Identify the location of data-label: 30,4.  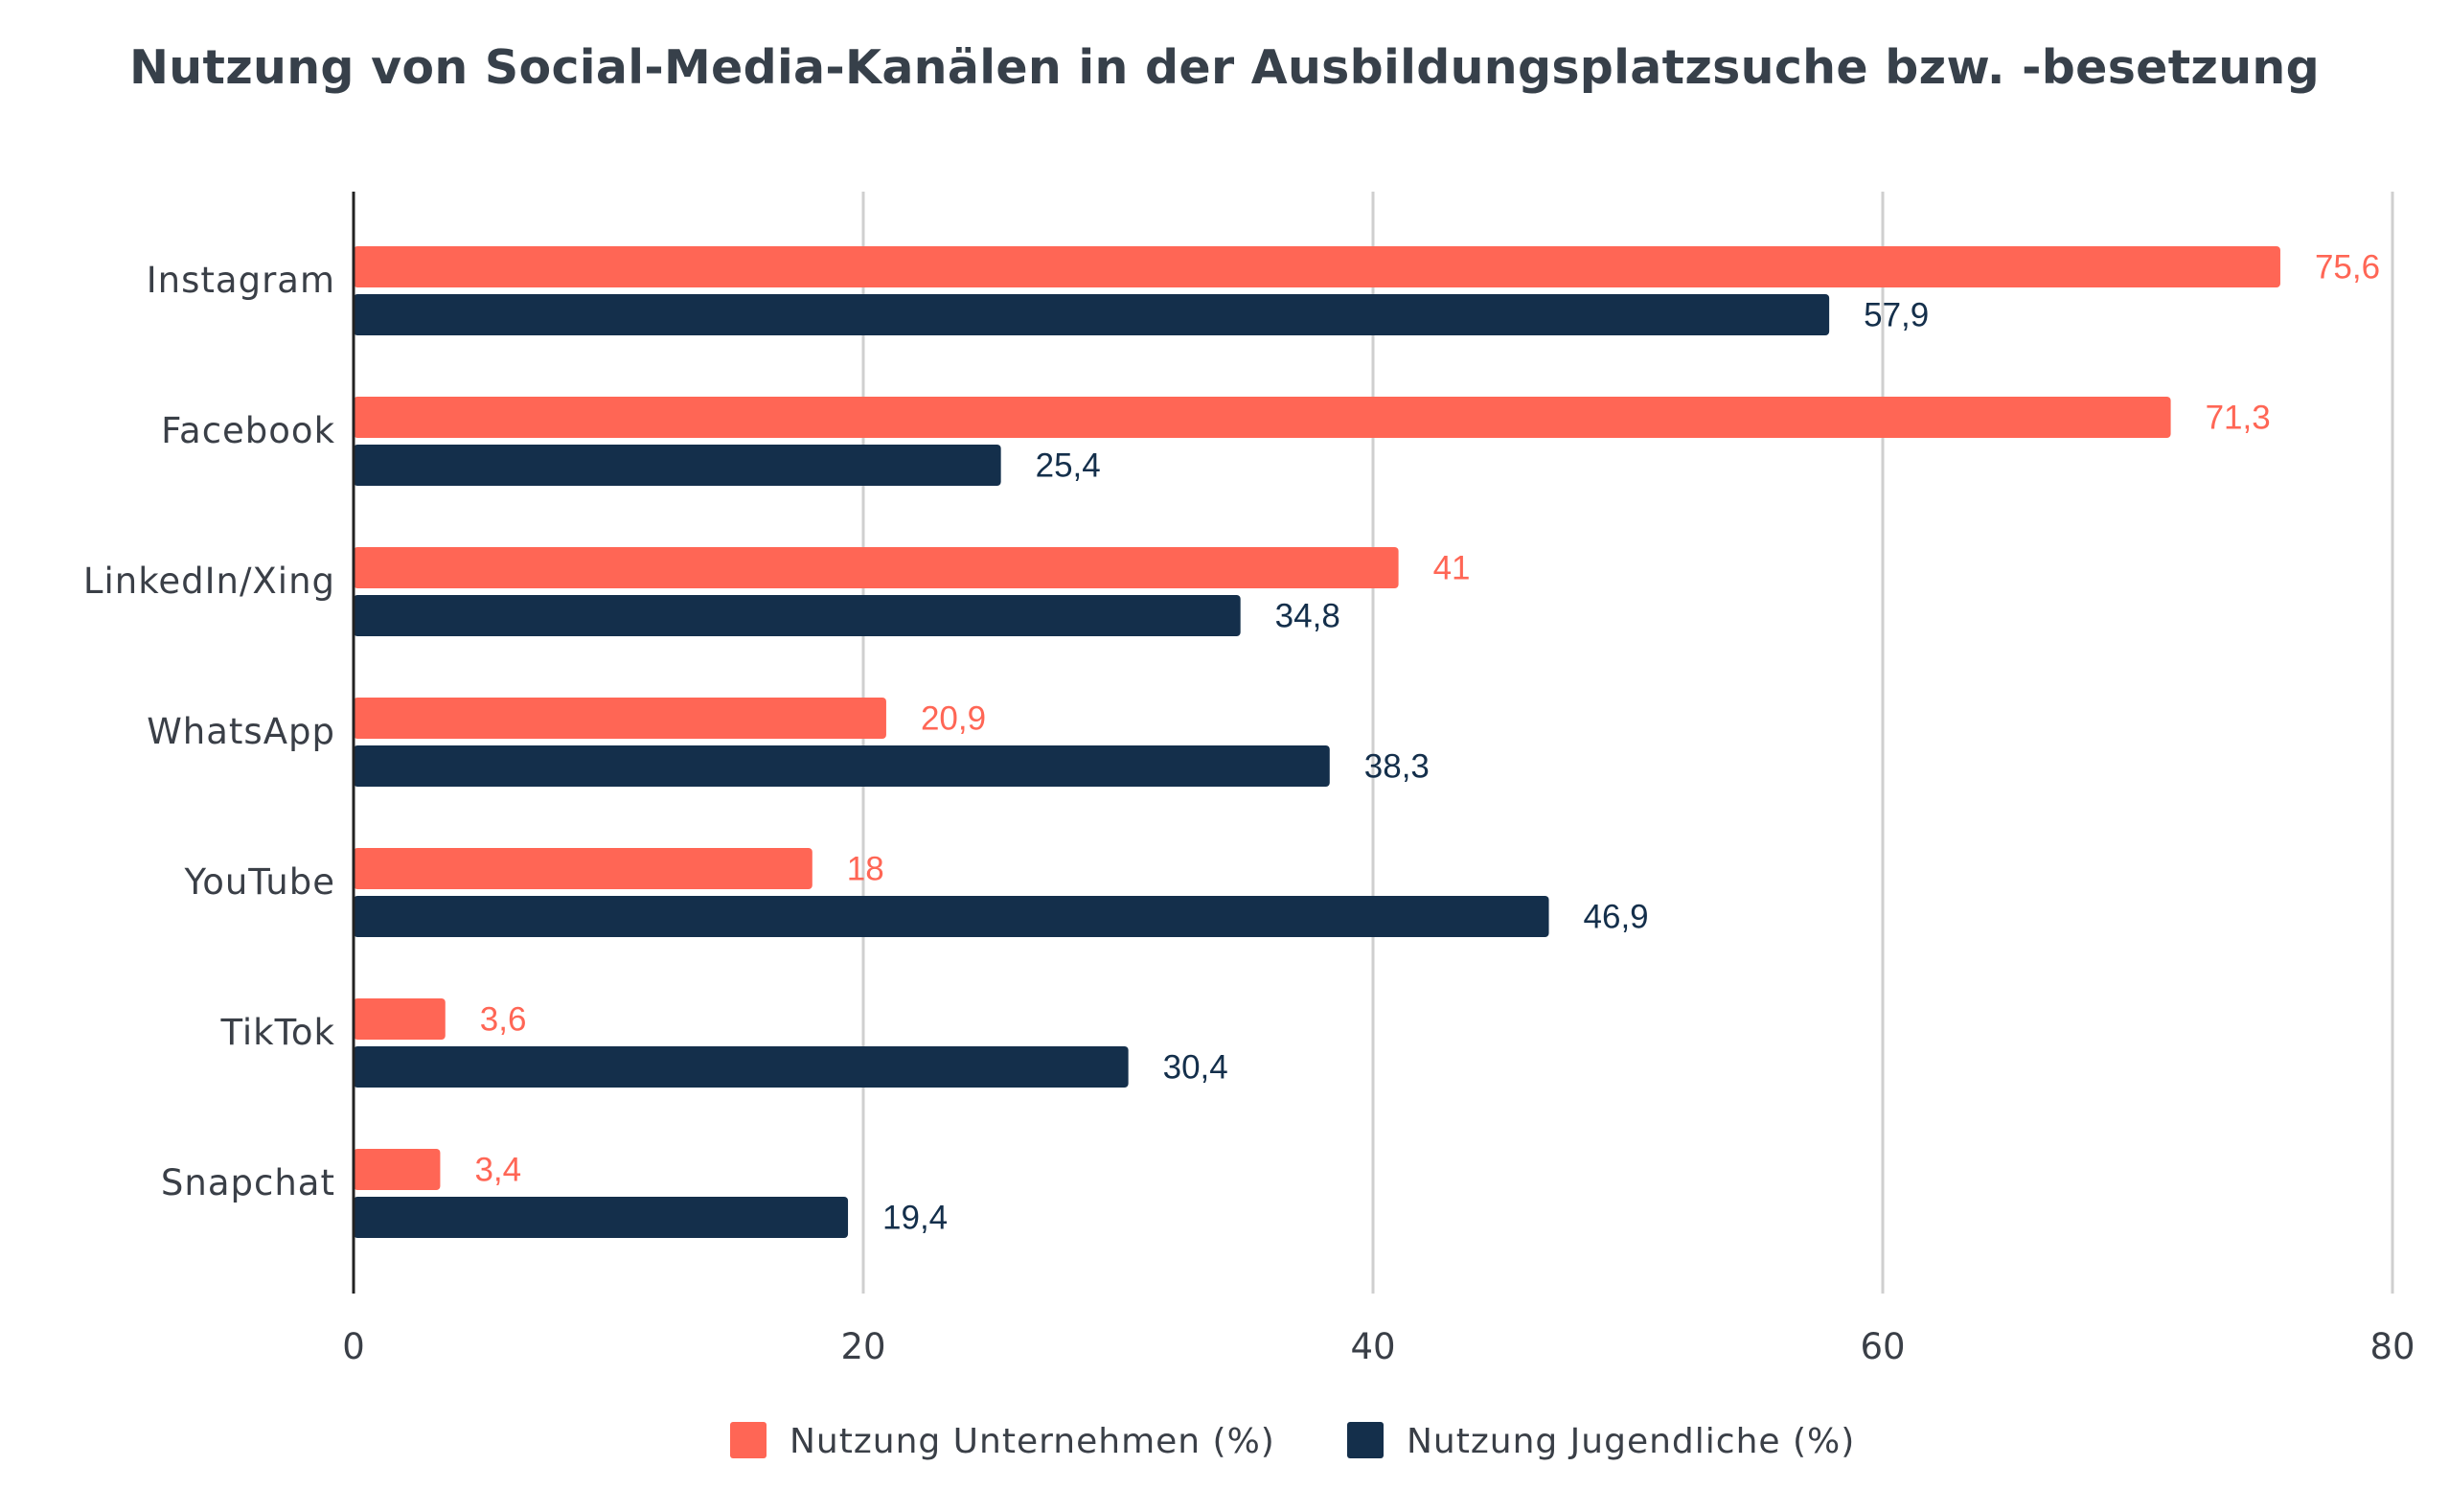
(1195, 1068).